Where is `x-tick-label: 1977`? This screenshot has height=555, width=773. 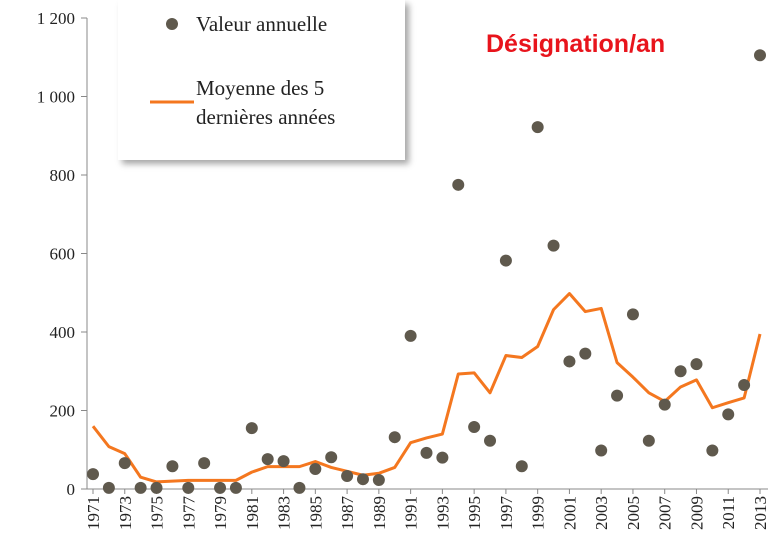
x-tick-label: 1977 is located at coordinates (188, 513).